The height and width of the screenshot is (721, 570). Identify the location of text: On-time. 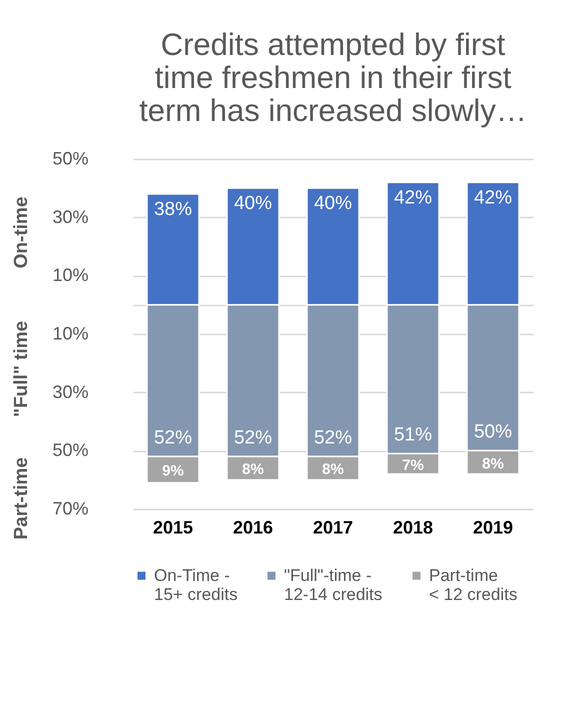
(21, 232).